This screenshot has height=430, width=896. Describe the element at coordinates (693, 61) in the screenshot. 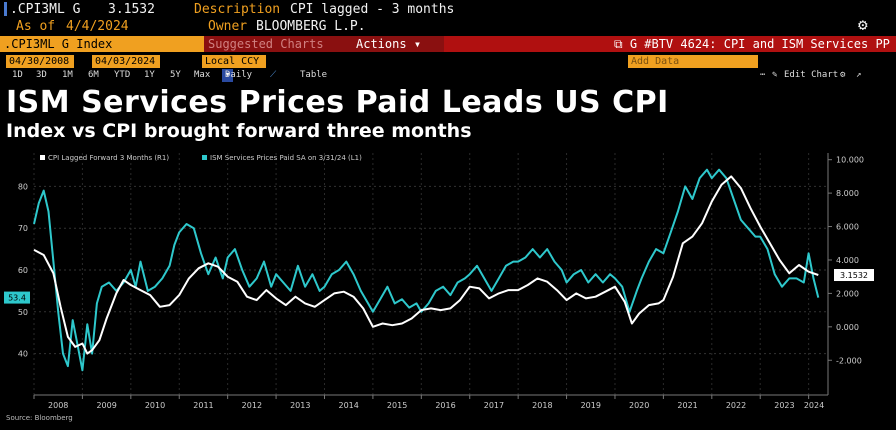

I see `add-data-field: Add Data` at that location.